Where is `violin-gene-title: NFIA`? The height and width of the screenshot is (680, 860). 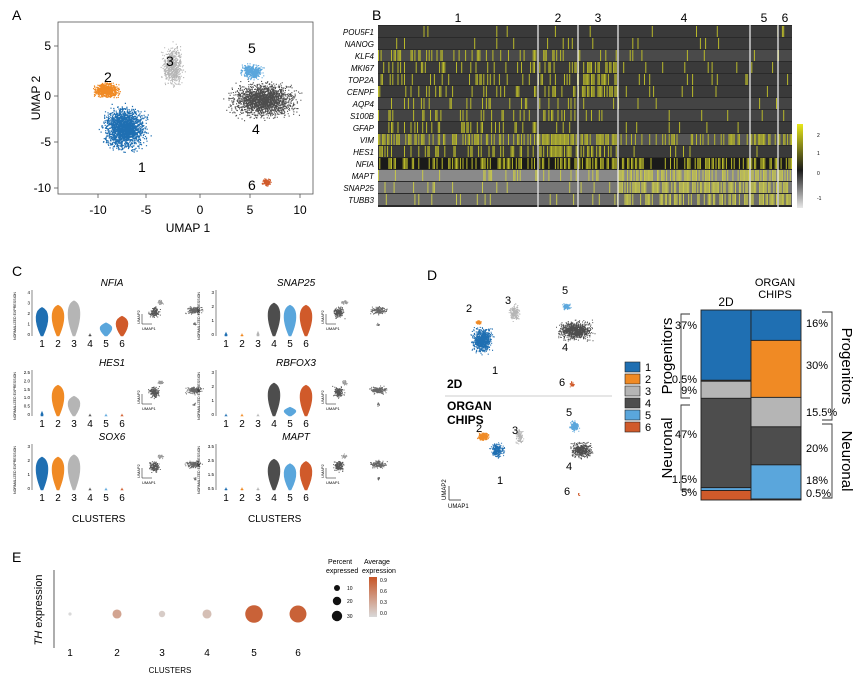 violin-gene-title: NFIA is located at coordinates (112, 283).